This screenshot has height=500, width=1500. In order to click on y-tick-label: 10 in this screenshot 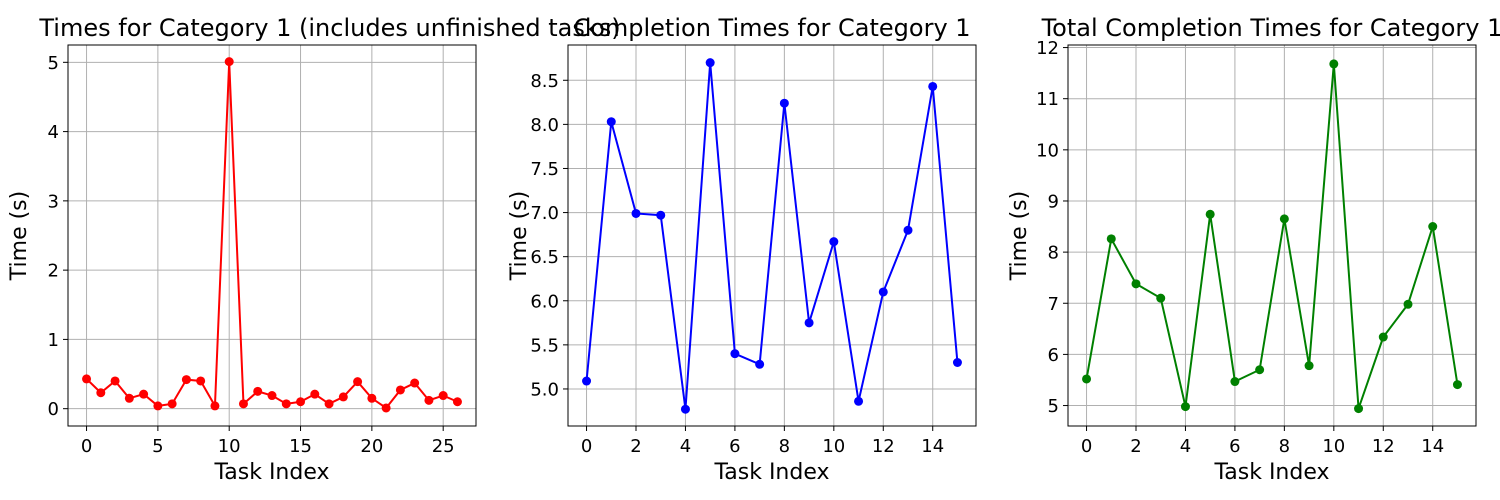, I will do `click(1047, 150)`.